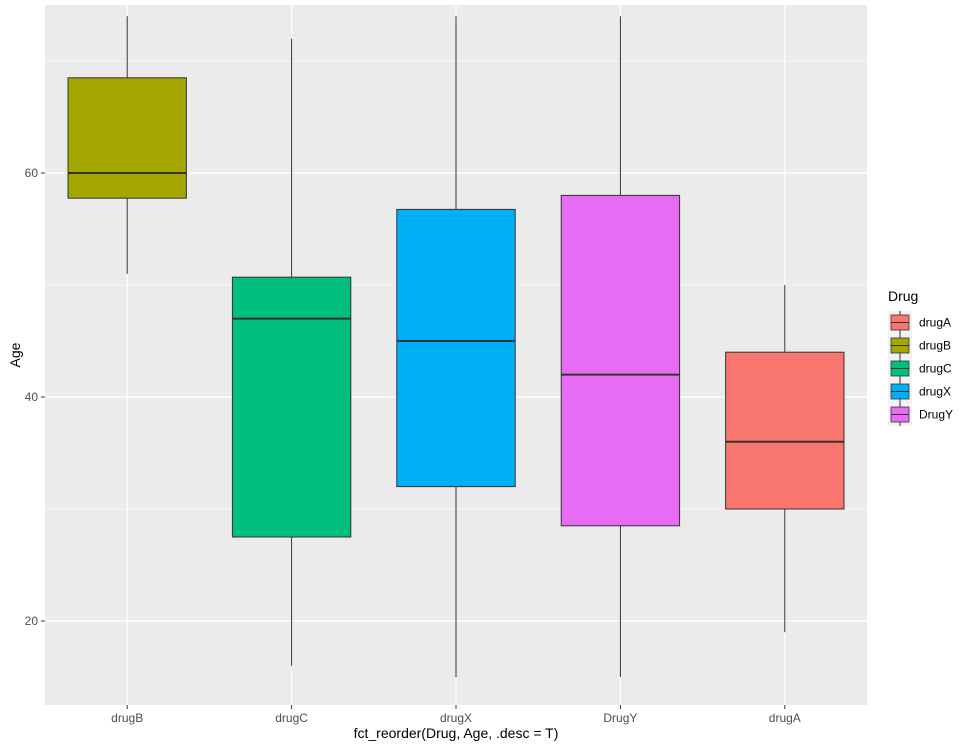 Image resolution: width=968 pixels, height=748 pixels. I want to click on x-tick-label: drugB, so click(127, 718).